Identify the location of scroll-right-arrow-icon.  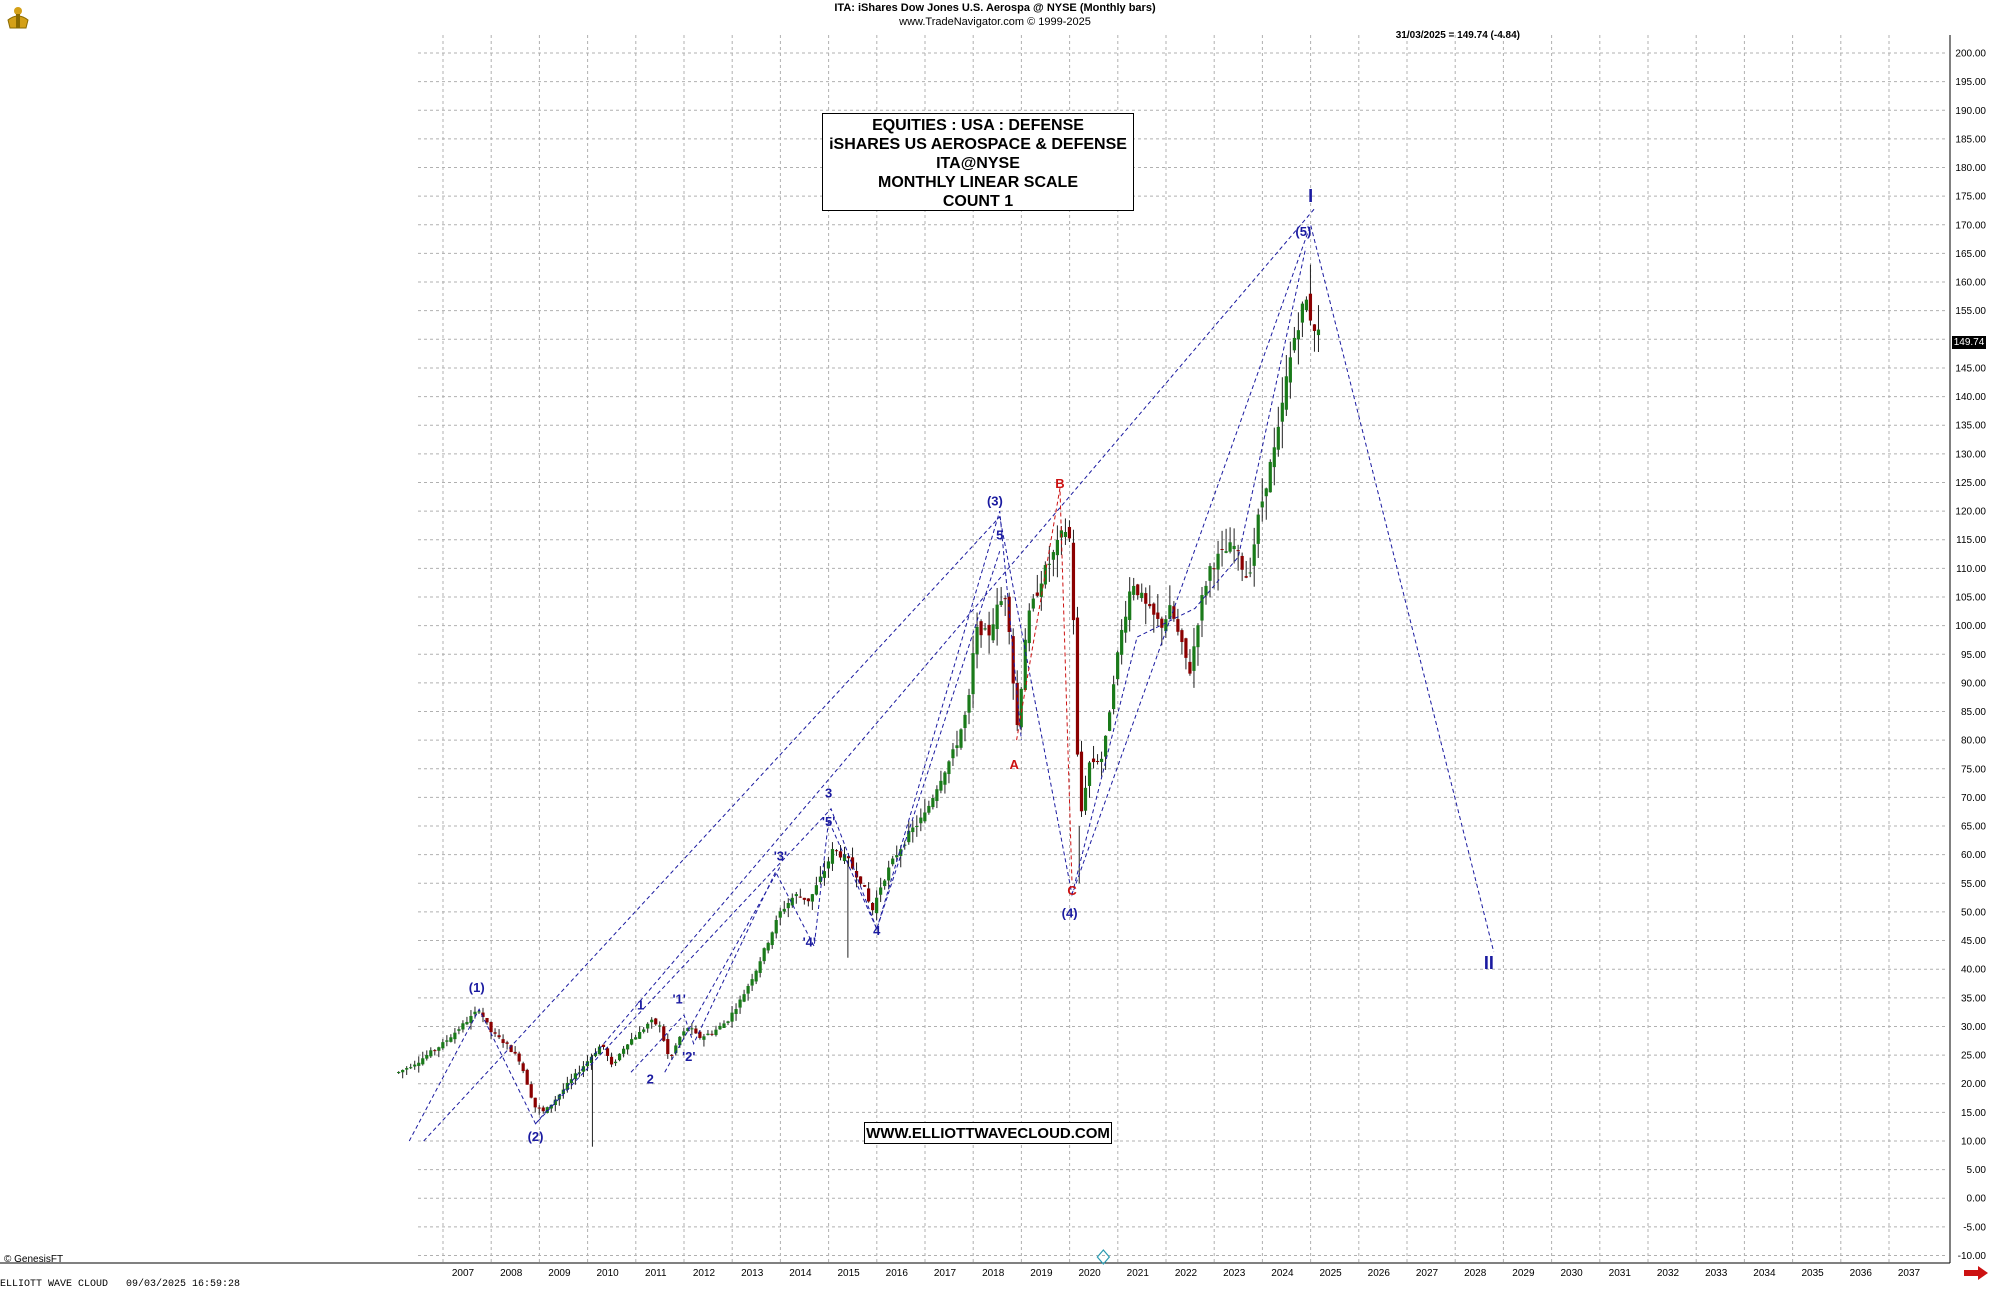
(1976, 1273).